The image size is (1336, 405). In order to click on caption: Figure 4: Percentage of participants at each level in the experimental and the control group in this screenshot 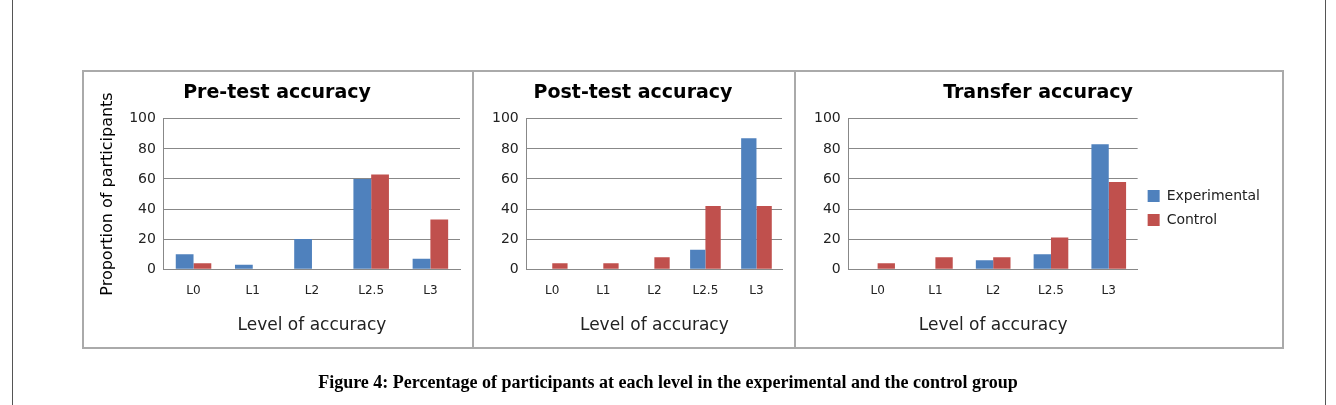, I will do `click(668, 382)`.